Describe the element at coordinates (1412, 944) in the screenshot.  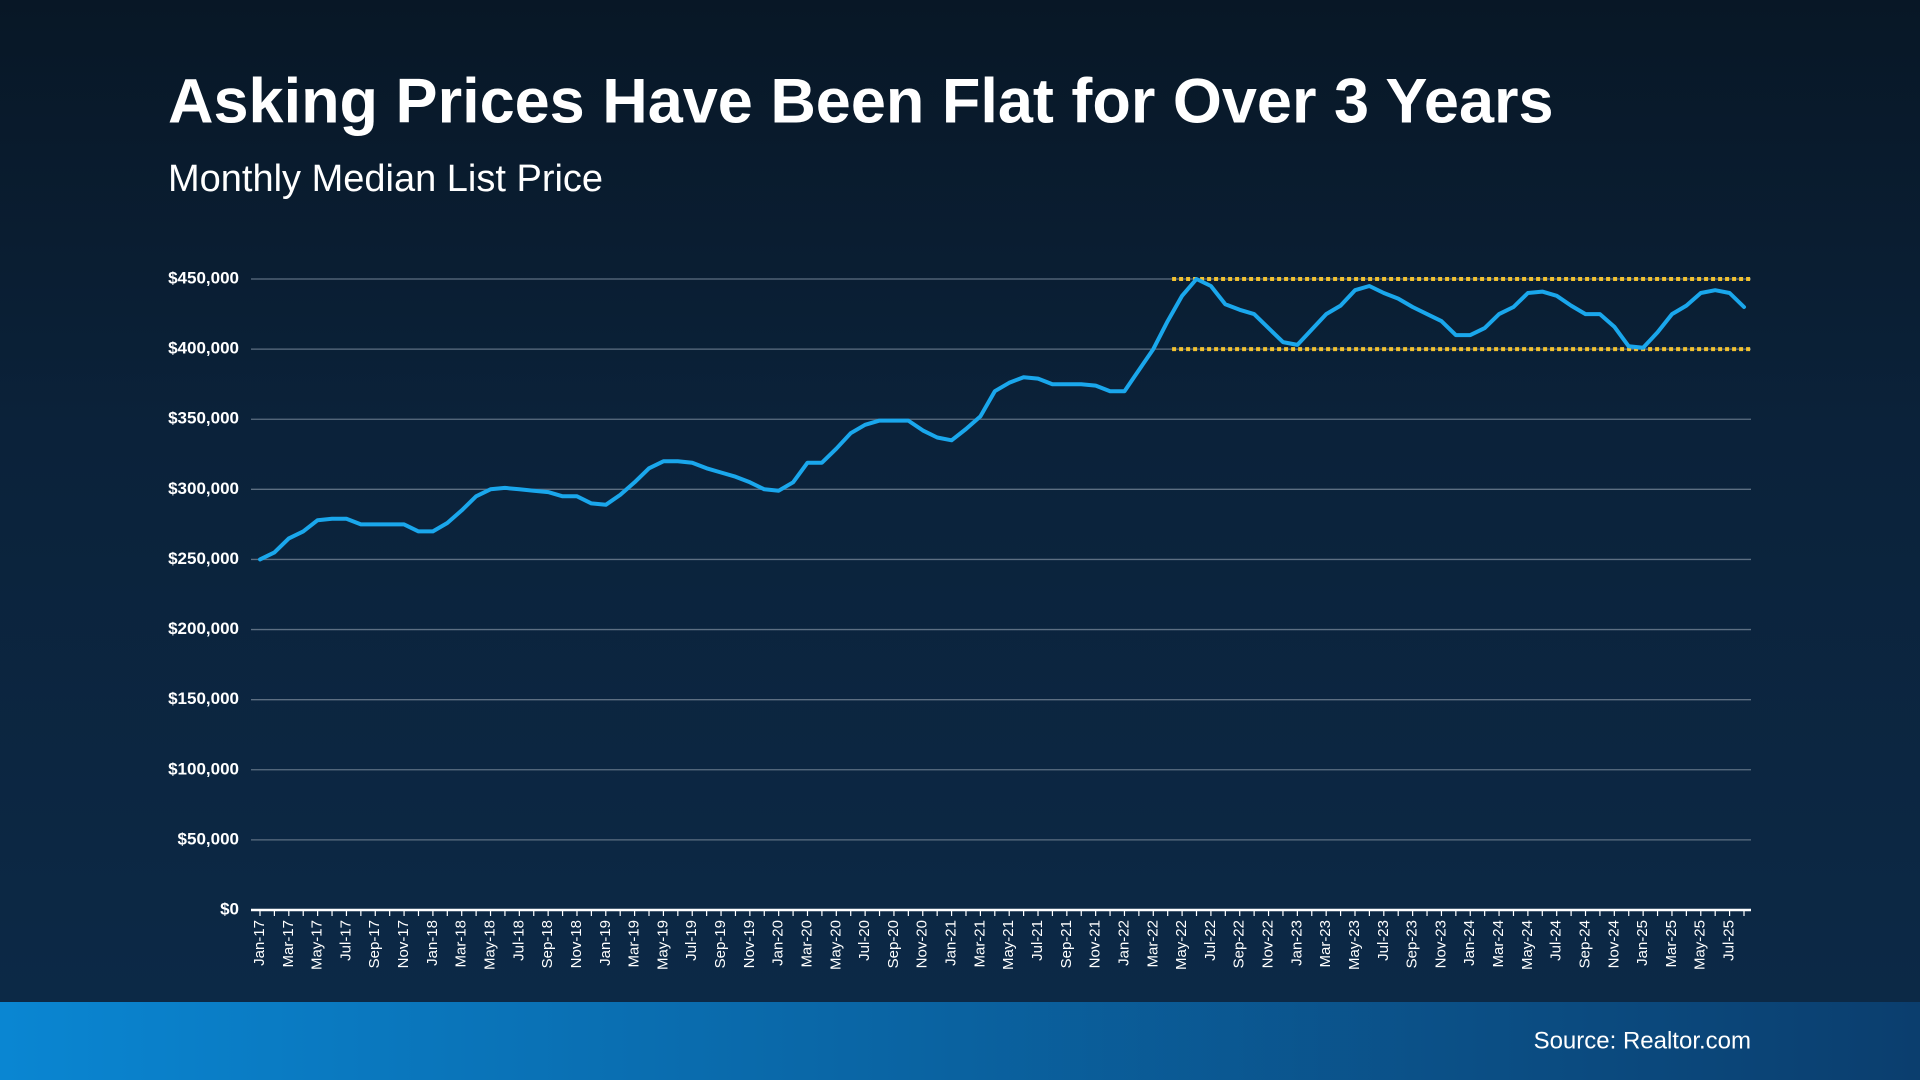
I see `x-tick-label: Sep-23` at that location.